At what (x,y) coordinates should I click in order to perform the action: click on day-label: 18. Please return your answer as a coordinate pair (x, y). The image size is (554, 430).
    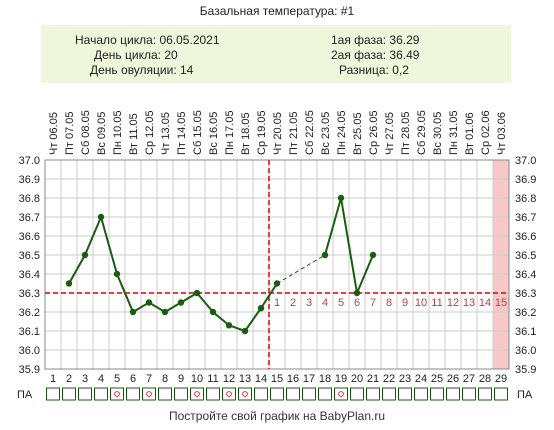
    Looking at the image, I should click on (325, 379).